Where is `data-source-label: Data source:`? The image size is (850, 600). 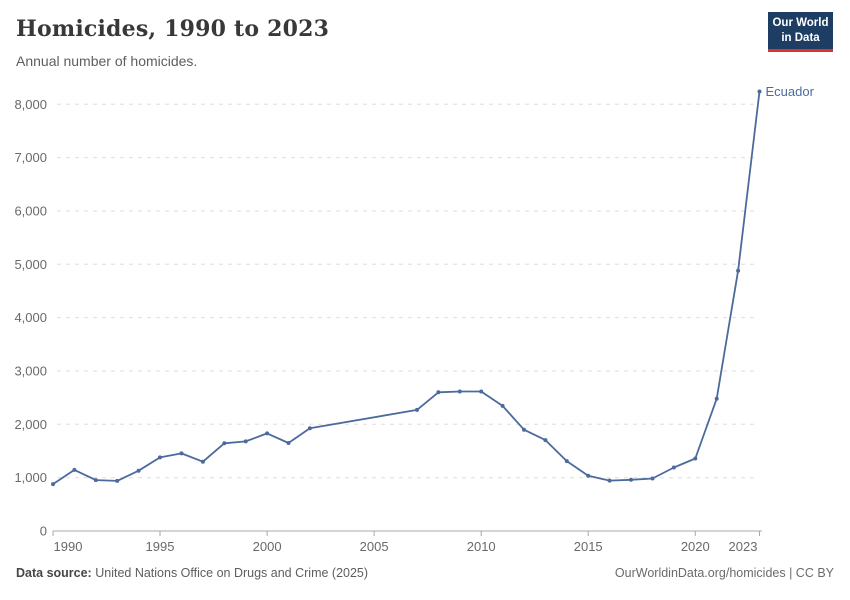 data-source-label: Data source: is located at coordinates (54, 573).